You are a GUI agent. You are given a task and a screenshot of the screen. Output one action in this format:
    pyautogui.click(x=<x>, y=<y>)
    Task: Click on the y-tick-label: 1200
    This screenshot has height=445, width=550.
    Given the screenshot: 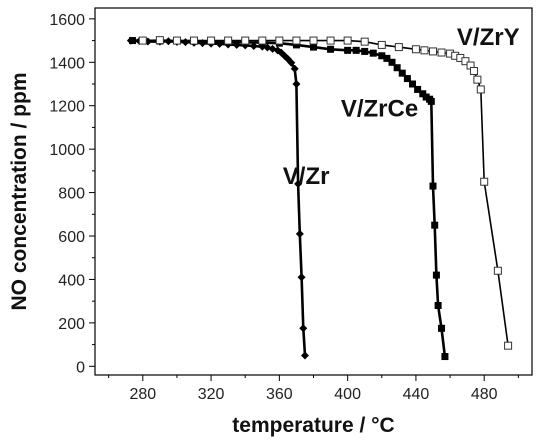 What is the action you would take?
    pyautogui.click(x=67, y=107)
    